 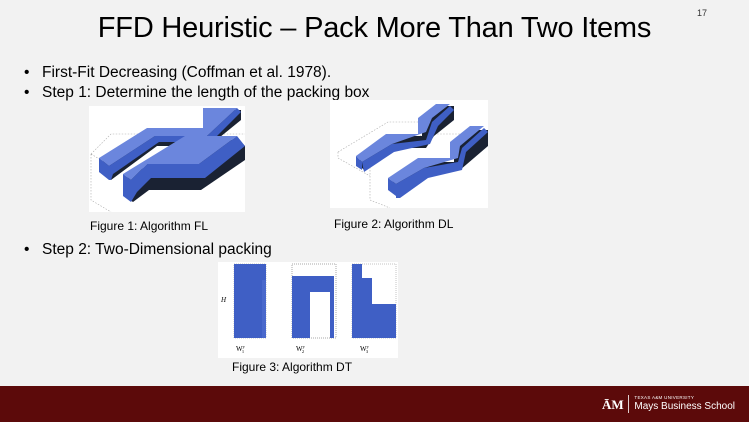 I want to click on logo-school: Mays Business School, so click(x=684, y=407).